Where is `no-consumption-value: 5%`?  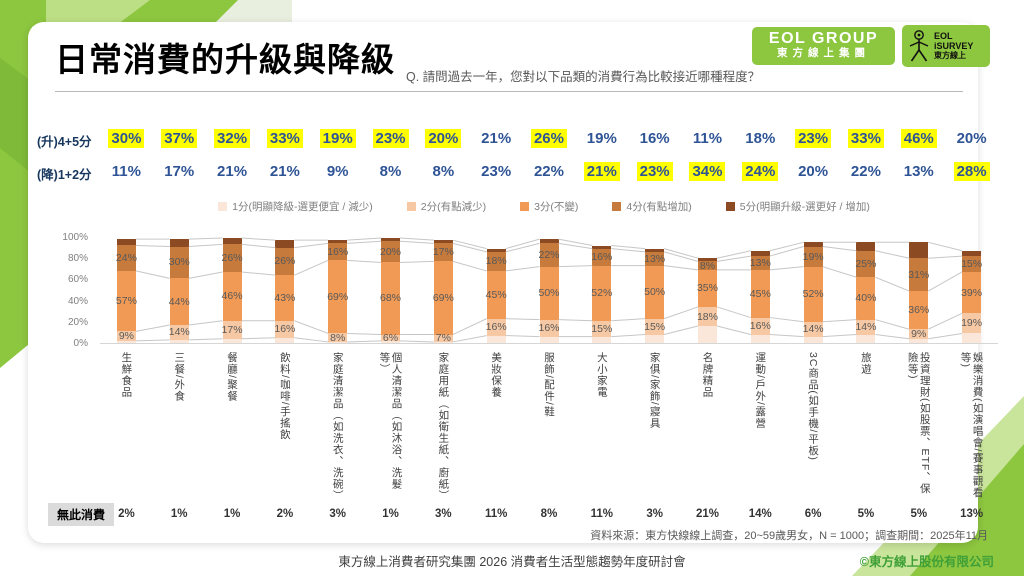
no-consumption-value: 5% is located at coordinates (866, 514).